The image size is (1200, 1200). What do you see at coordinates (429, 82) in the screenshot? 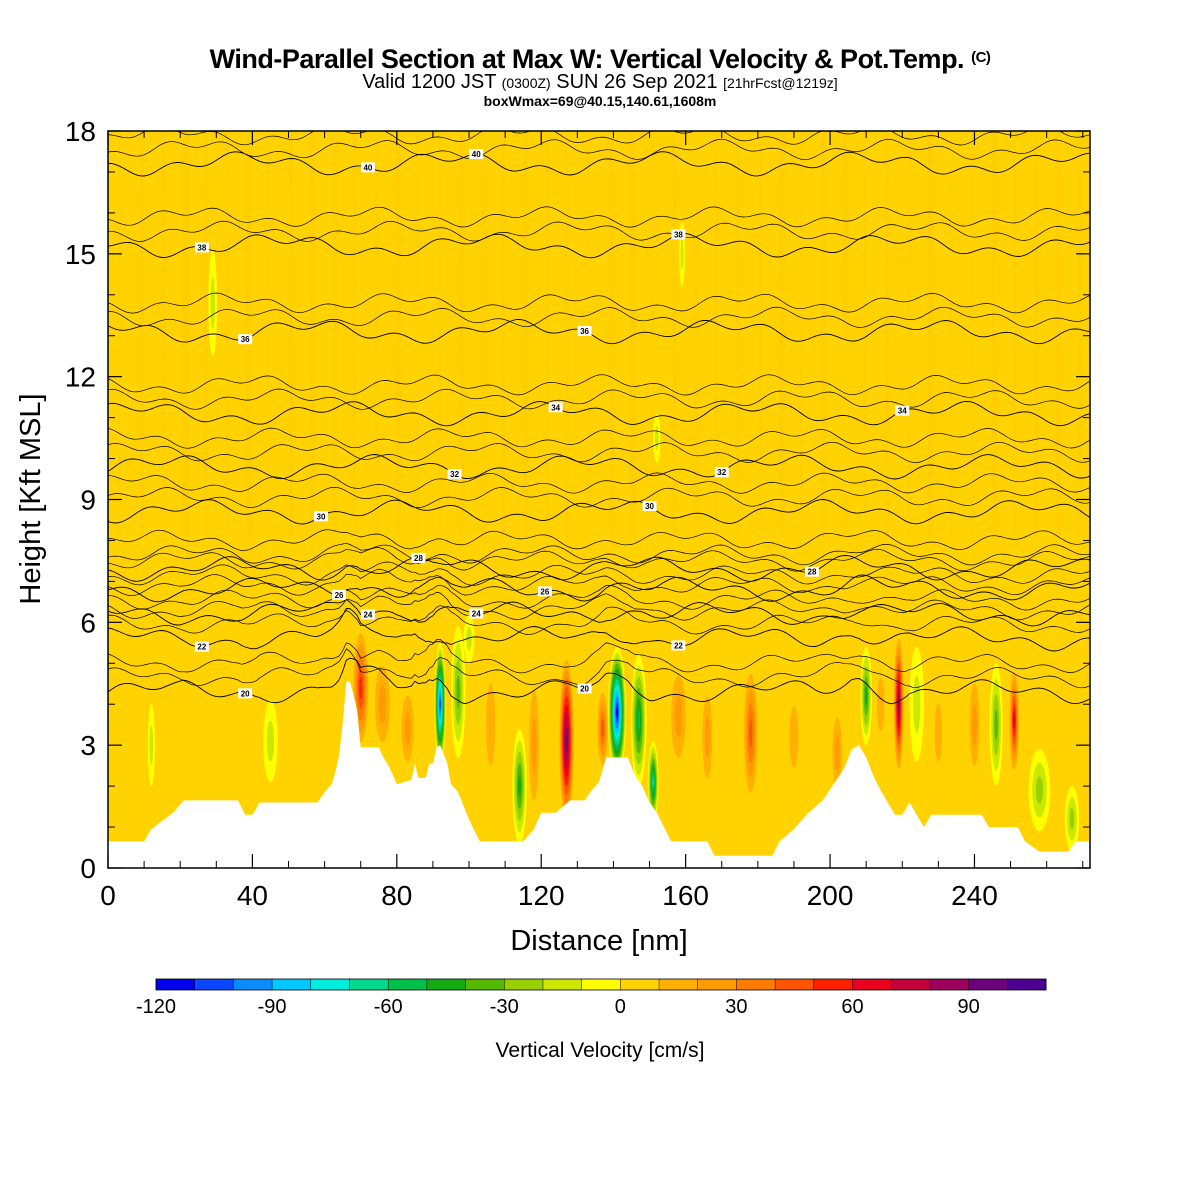
I see `valid-prefix: Valid 1200 JST` at bounding box center [429, 82].